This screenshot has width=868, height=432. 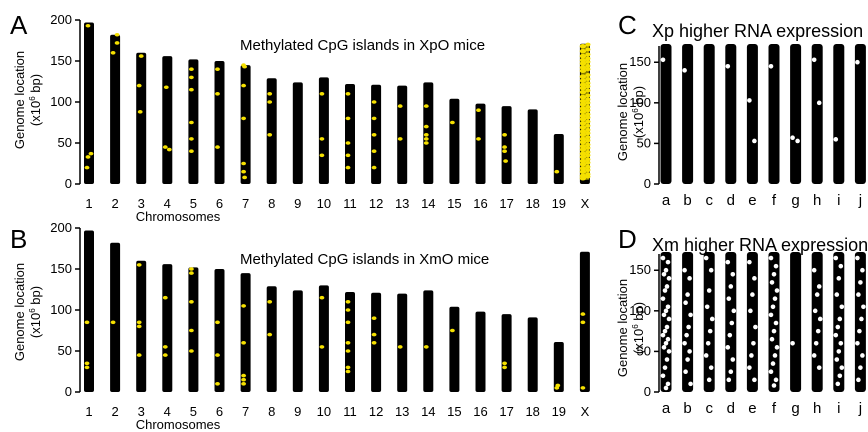 What do you see at coordinates (796, 114) in the screenshot?
I see `panel-c-x-copy-g` at bounding box center [796, 114].